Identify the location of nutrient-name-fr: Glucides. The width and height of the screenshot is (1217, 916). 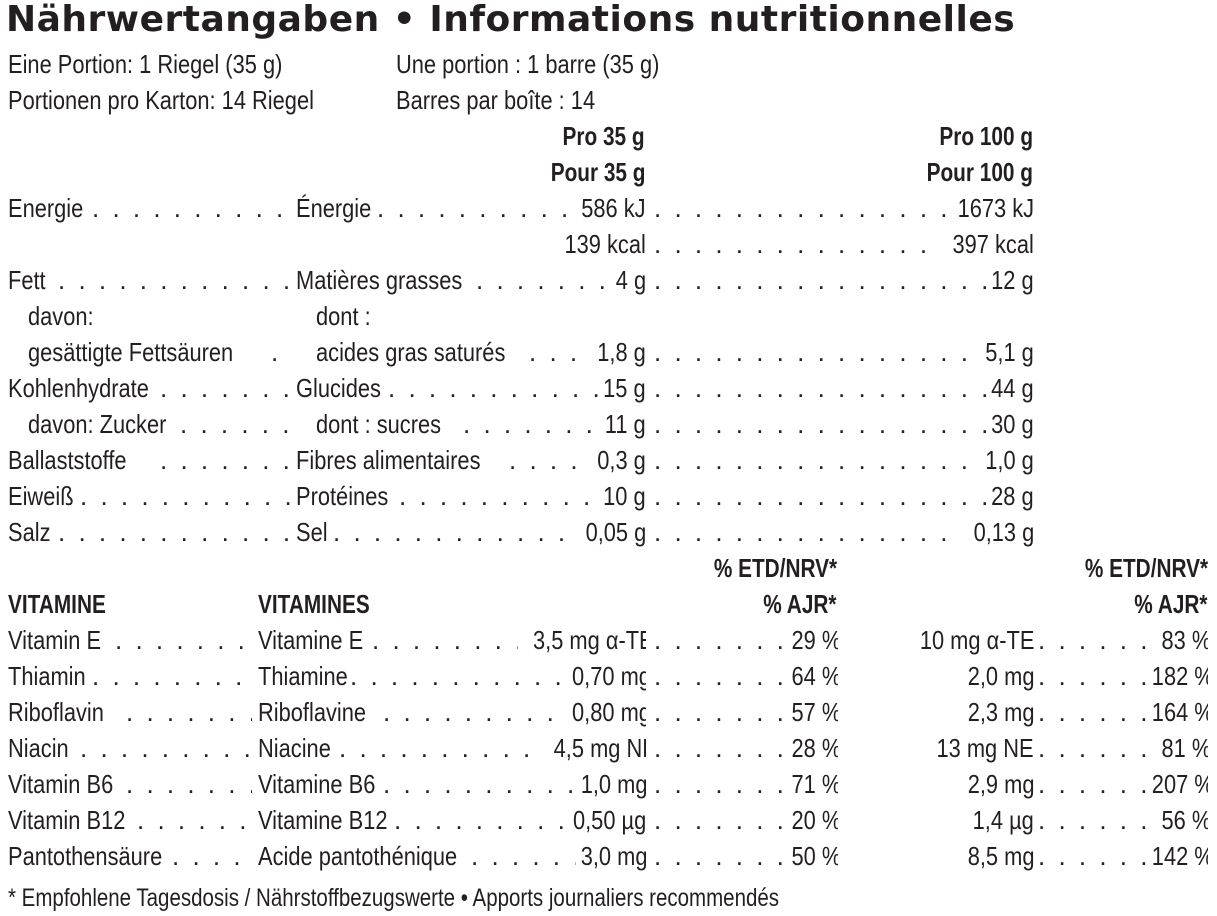
(343, 388).